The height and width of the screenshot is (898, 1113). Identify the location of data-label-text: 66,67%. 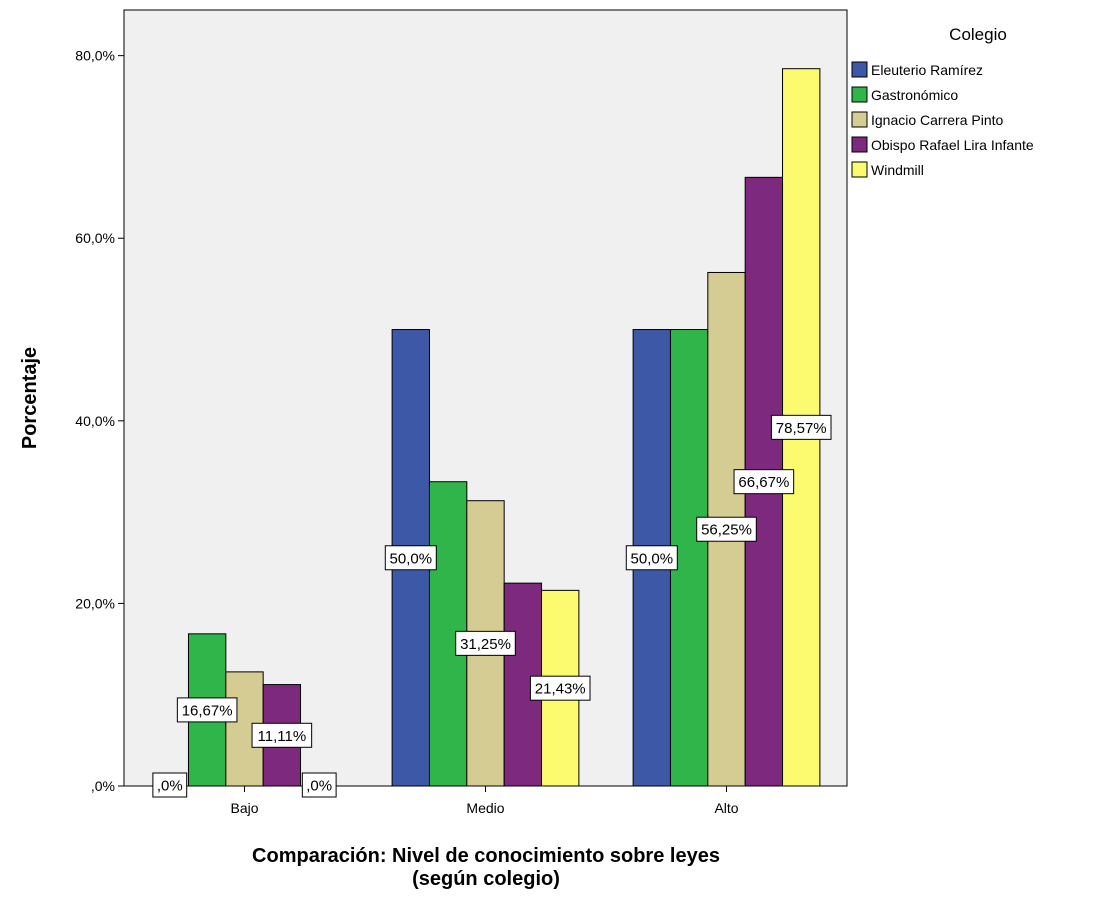
(763, 482).